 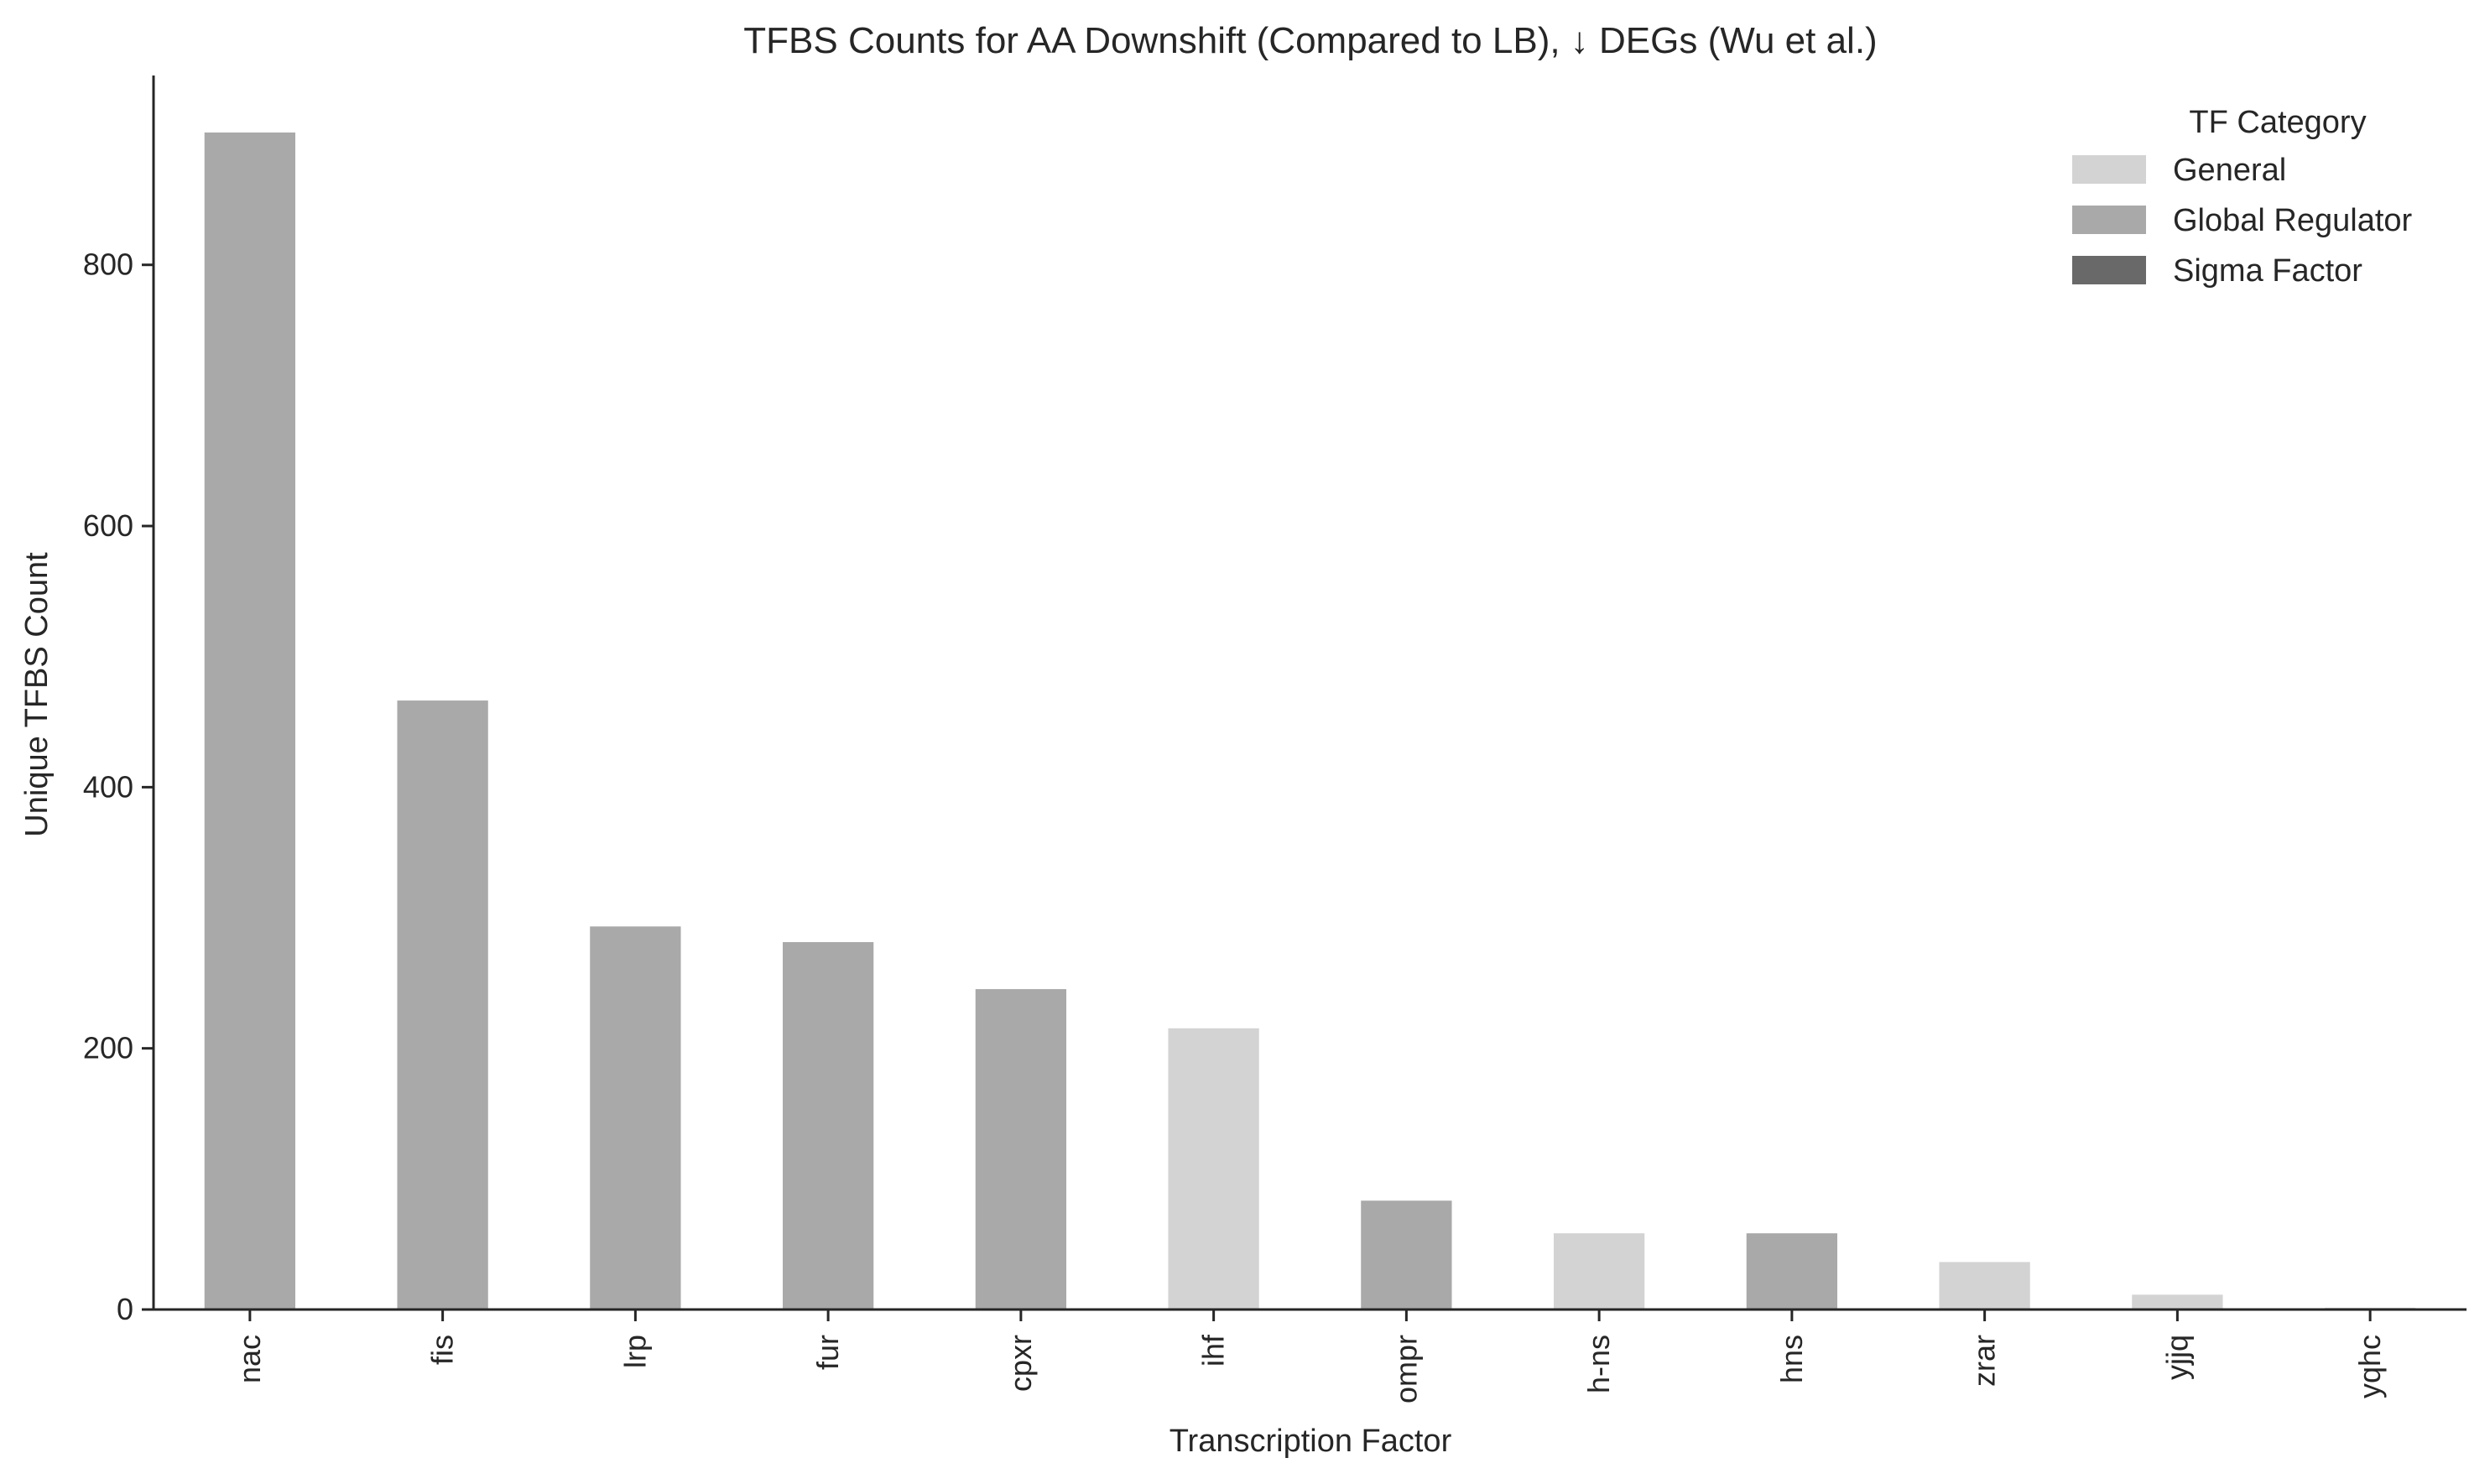 I want to click on legend-entry-label: General, so click(x=2229, y=170).